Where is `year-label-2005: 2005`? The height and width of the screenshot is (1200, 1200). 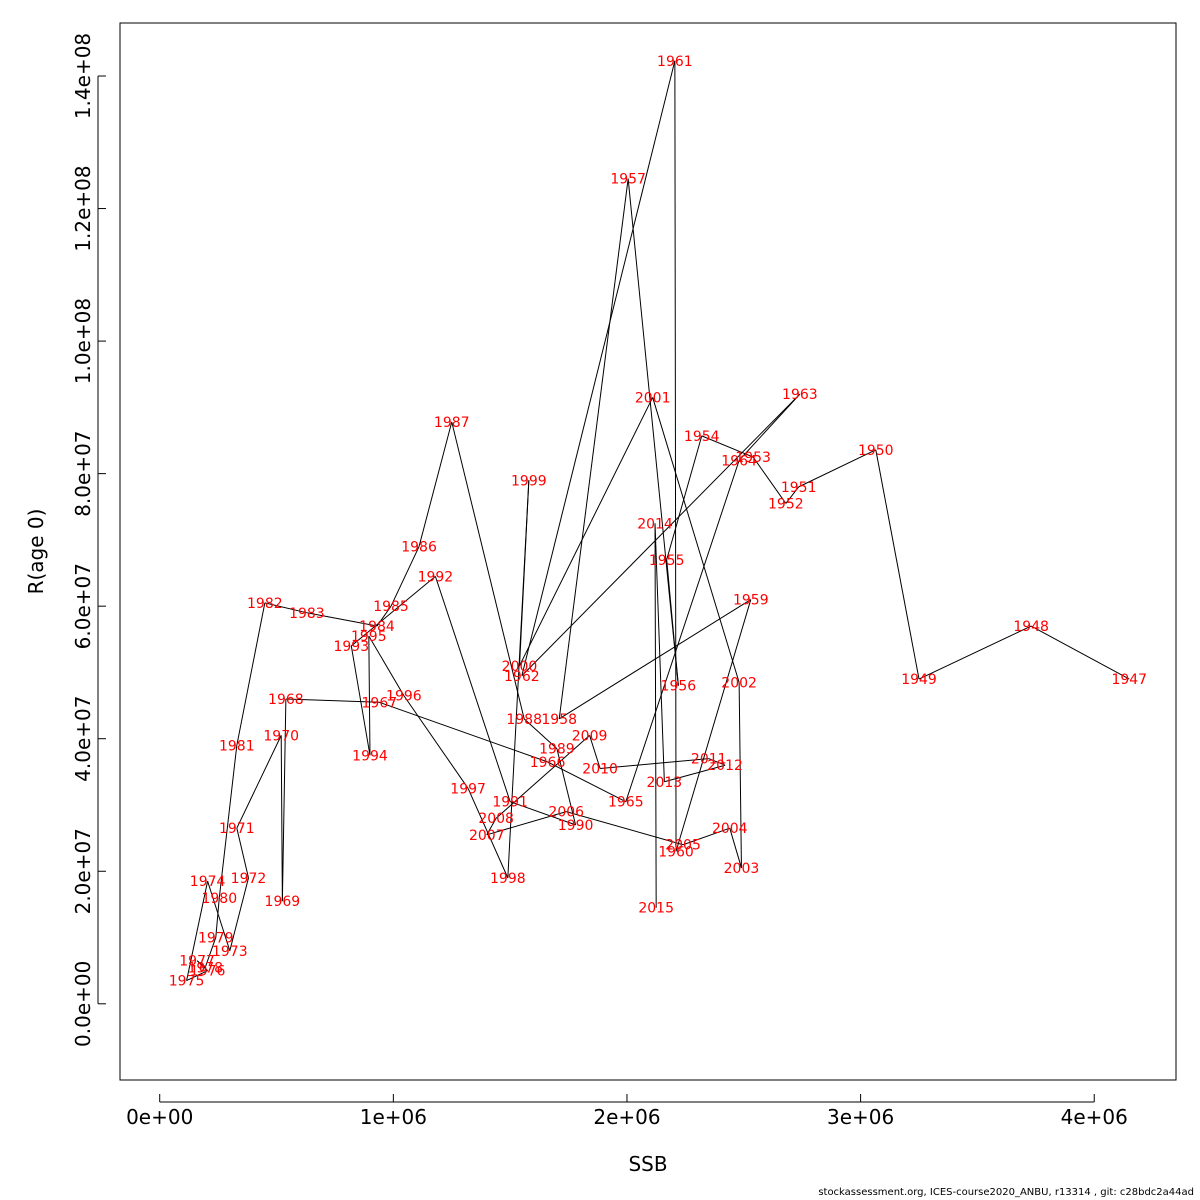 year-label-2005: 2005 is located at coordinates (683, 846).